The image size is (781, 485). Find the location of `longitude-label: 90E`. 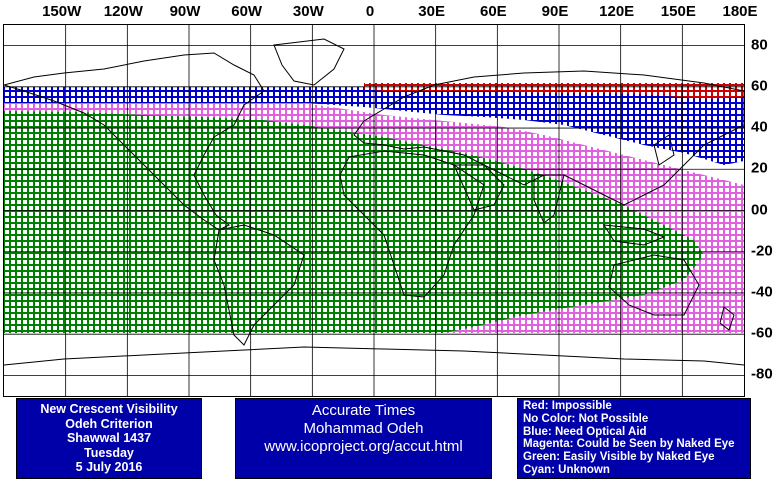

longitude-label: 90E is located at coordinates (555, 11).